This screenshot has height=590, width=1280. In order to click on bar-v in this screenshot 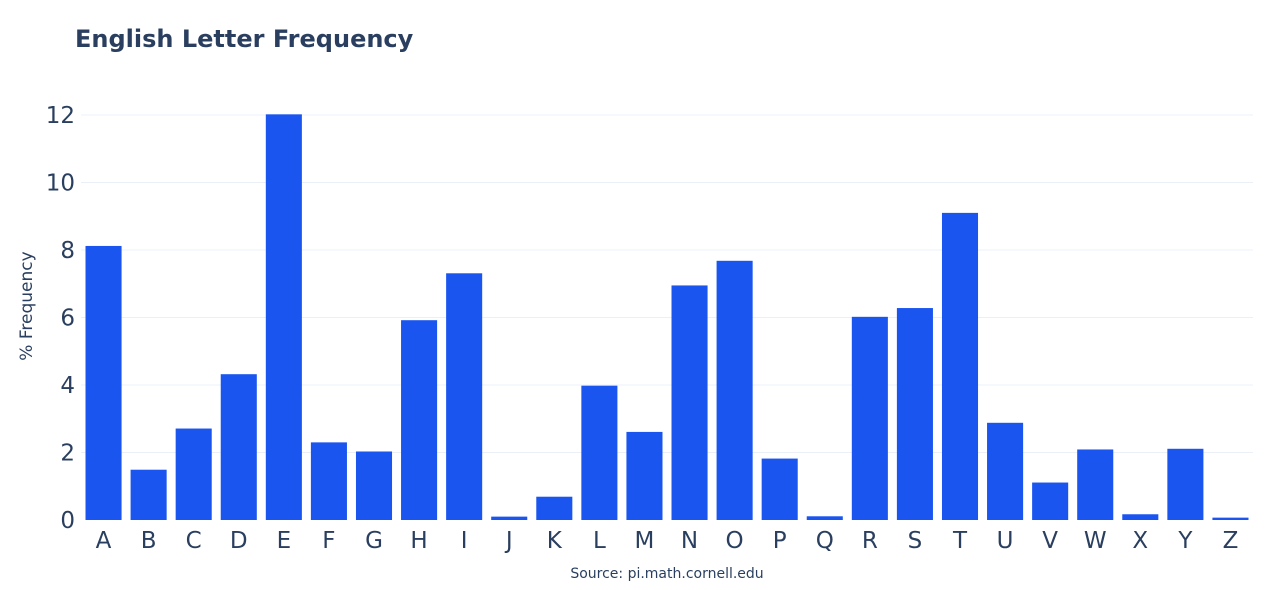, I will do `click(1050, 501)`.